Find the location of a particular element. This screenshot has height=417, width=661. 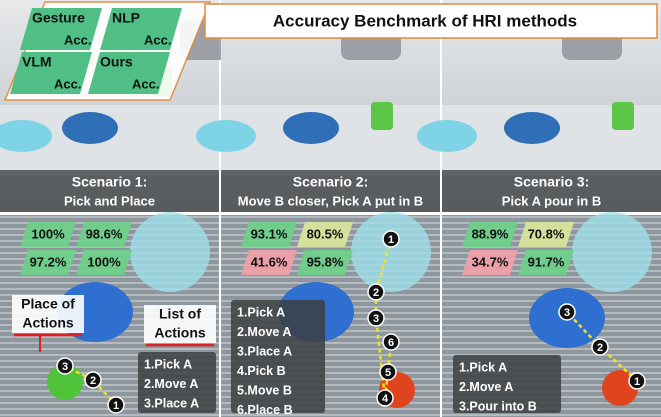

action-item: 3.Pour into B is located at coordinates (498, 406).